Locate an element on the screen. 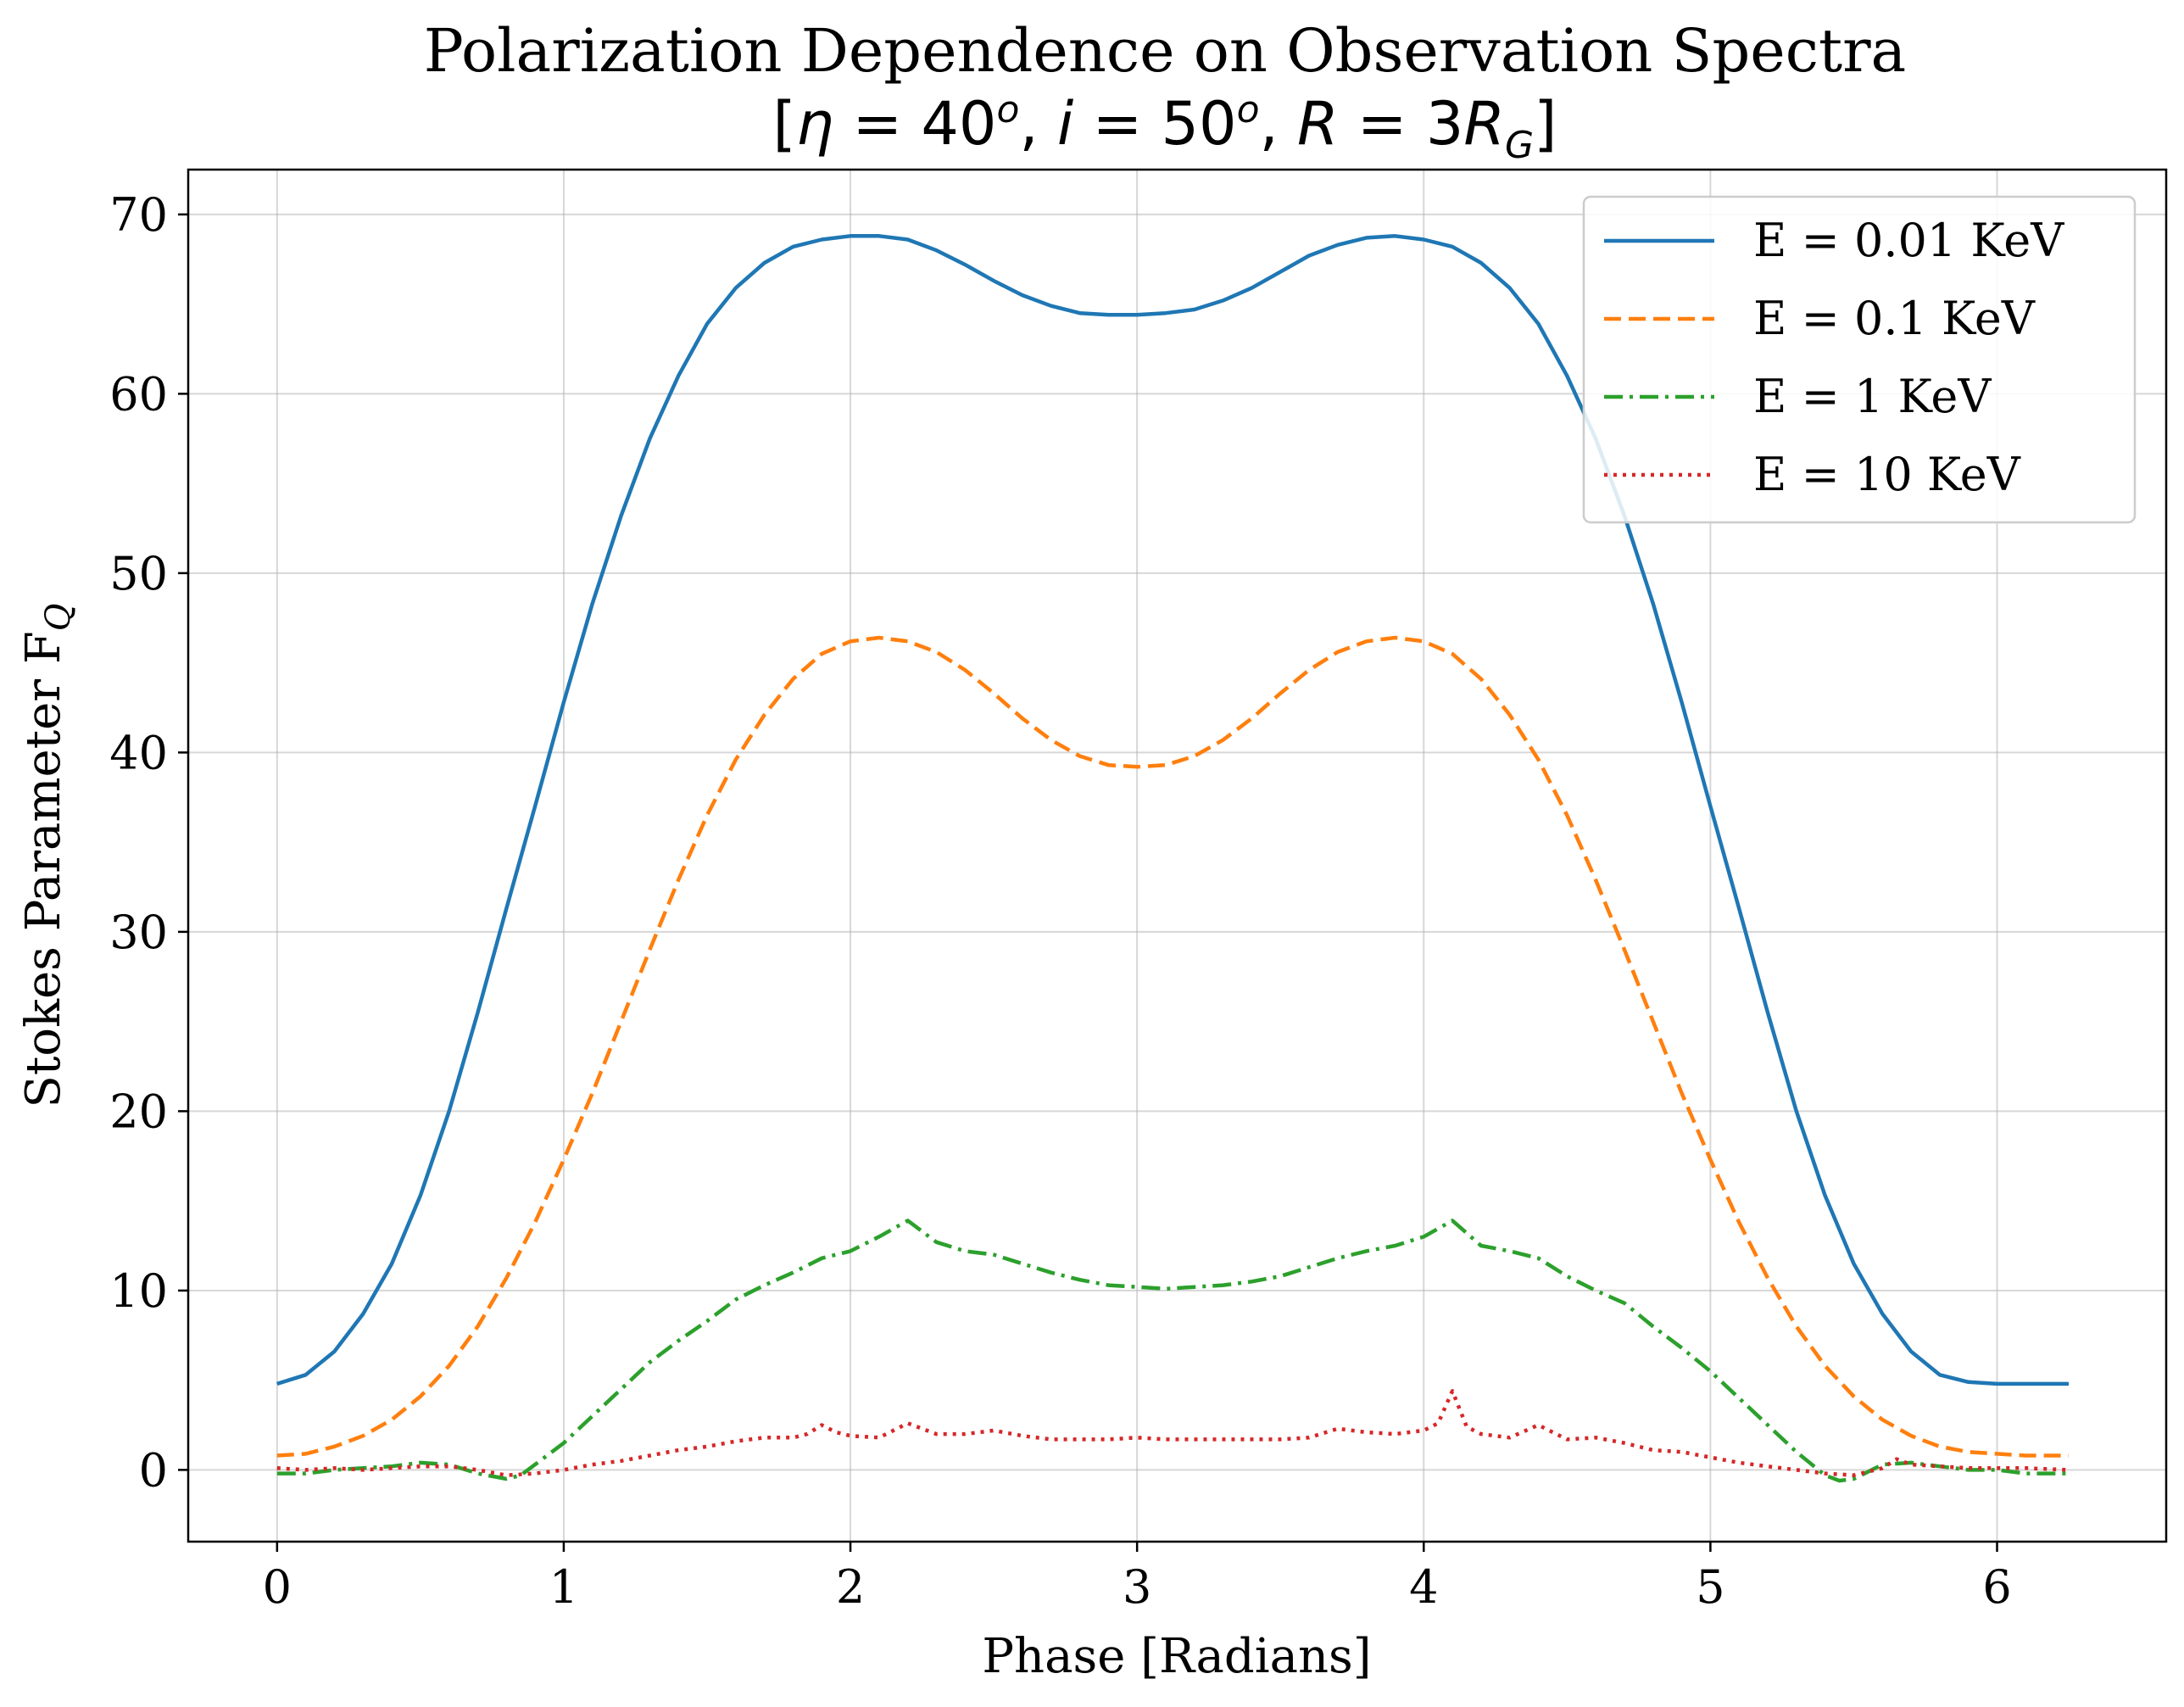 The width and height of the screenshot is (2184, 1707). x-tick-label: 6 is located at coordinates (1996, 1587).